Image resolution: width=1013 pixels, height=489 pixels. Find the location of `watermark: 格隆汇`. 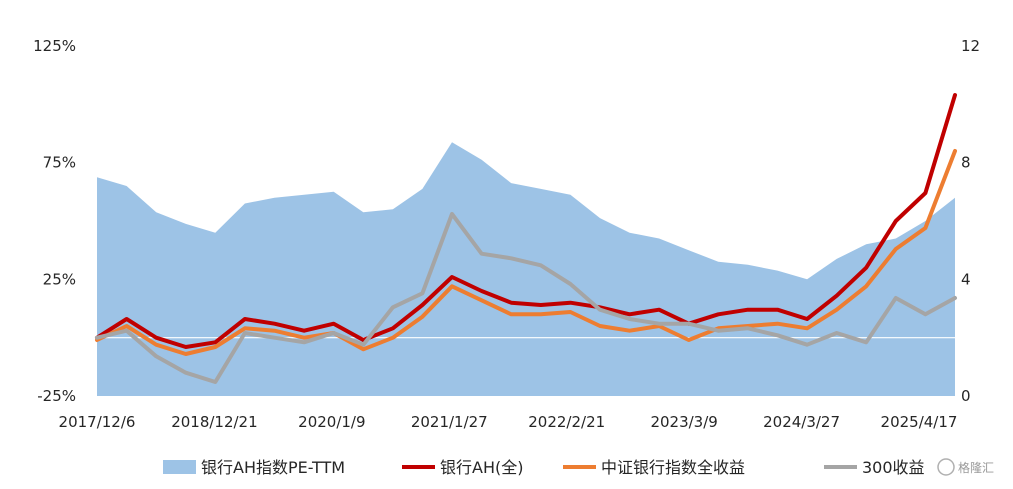

watermark: 格隆汇 is located at coordinates (965, 467).